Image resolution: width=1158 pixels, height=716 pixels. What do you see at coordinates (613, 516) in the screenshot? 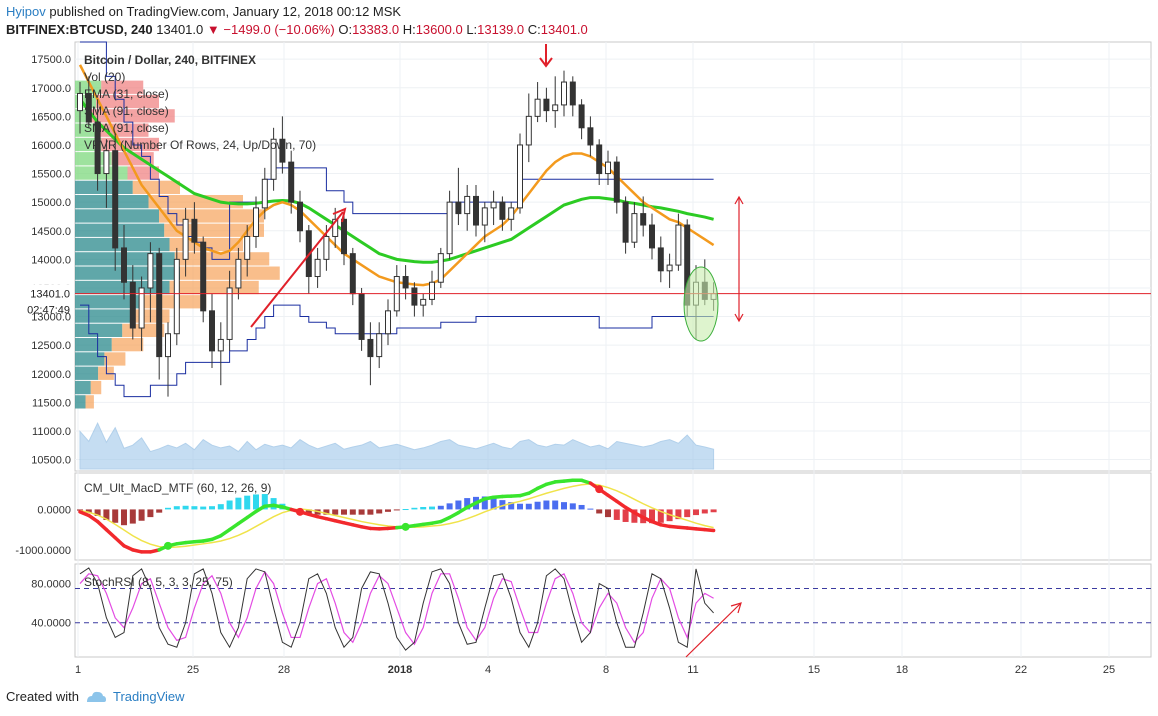
I see `macd-pane-frame` at bounding box center [613, 516].